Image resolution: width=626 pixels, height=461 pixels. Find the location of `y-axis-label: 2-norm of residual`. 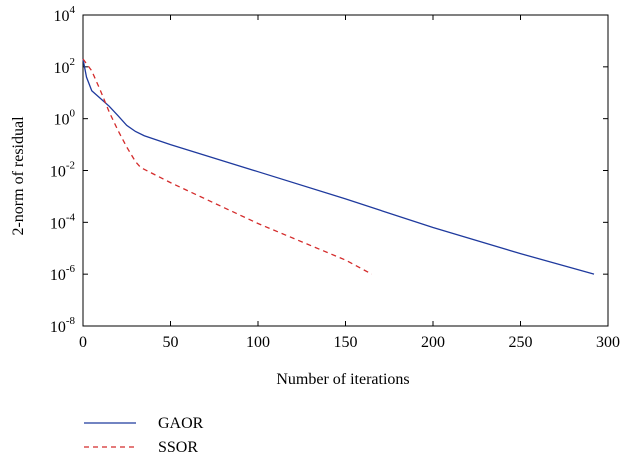

y-axis-label: 2-norm of residual is located at coordinates (18, 176).